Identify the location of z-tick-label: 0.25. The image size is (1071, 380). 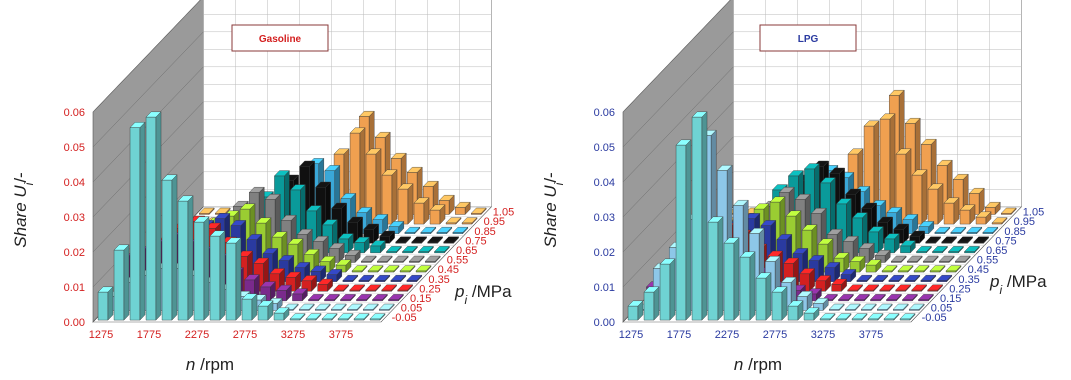
(959, 289).